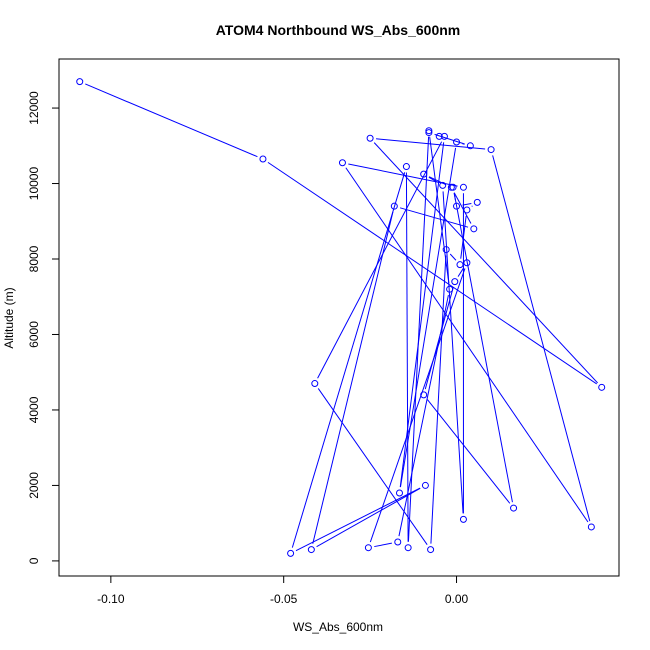 The image size is (650, 650). What do you see at coordinates (34, 560) in the screenshot?
I see `y-tick-label: 0` at bounding box center [34, 560].